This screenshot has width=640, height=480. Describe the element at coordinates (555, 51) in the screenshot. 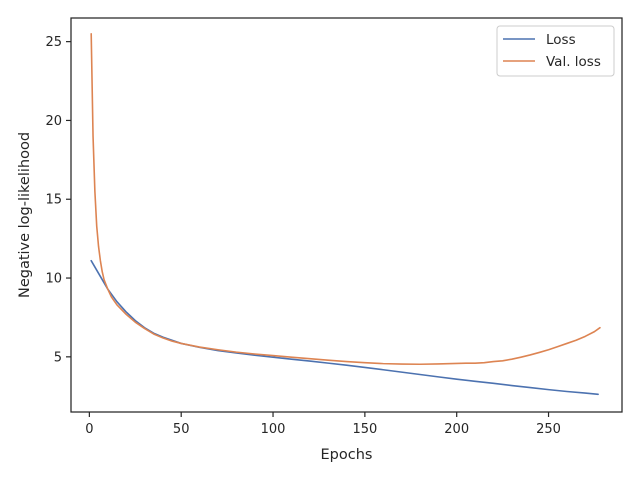

I see `legend: Loss Val. loss` at that location.